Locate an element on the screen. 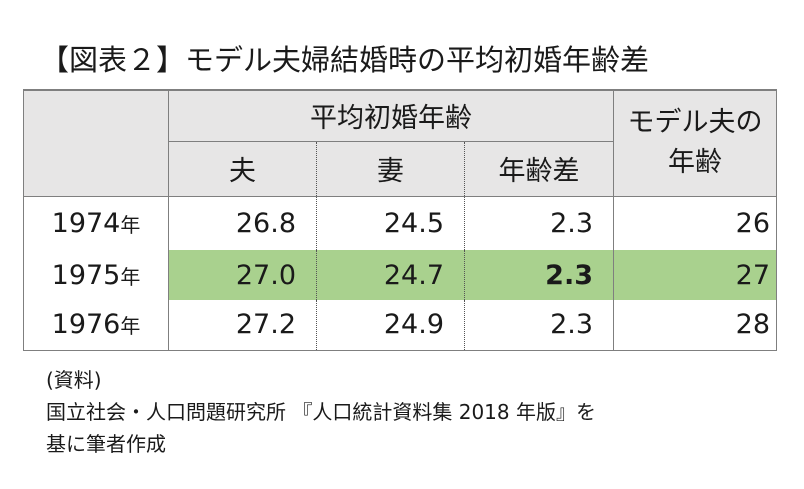 The height and width of the screenshot is (489, 804). col-header-diff: 年齢差 is located at coordinates (539, 169).